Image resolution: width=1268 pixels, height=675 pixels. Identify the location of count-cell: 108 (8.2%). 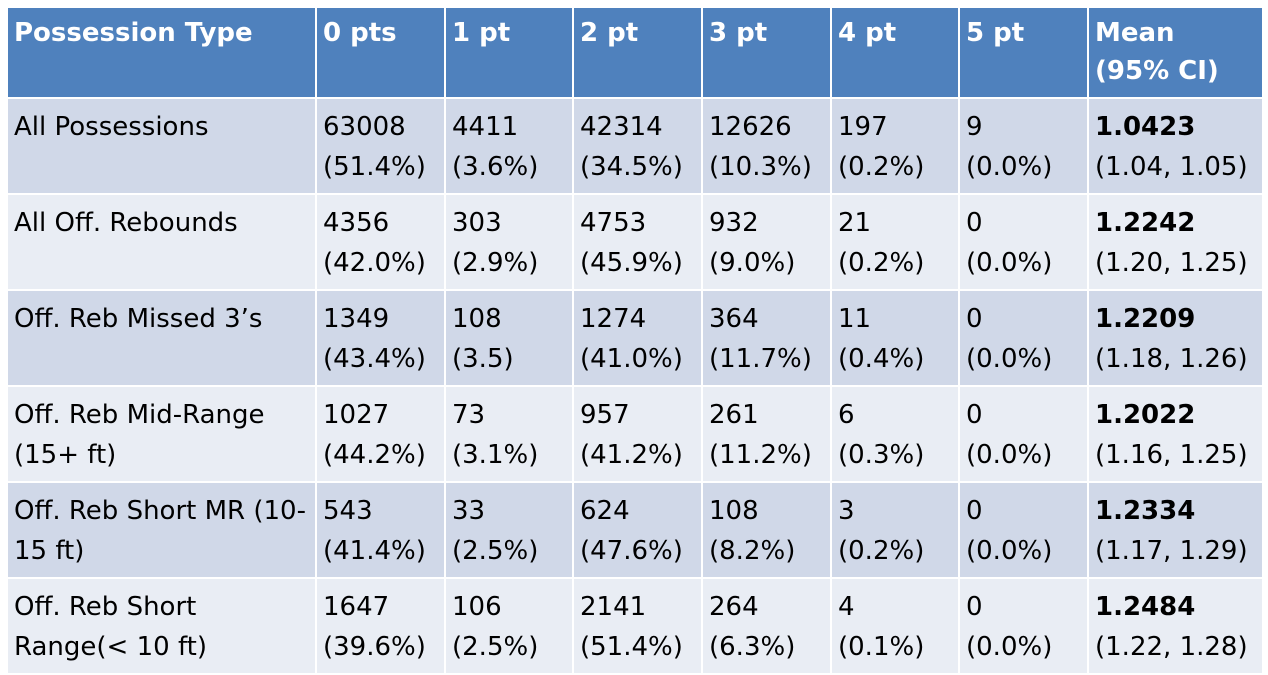
(766, 530).